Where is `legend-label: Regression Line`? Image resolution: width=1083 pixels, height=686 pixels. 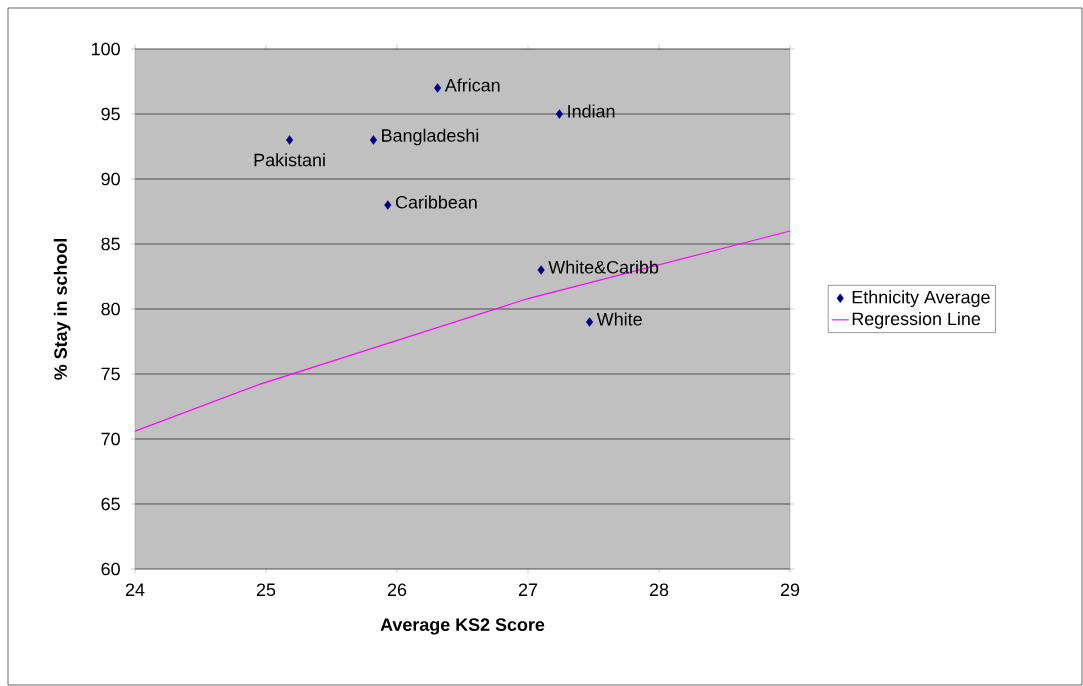 legend-label: Regression Line is located at coordinates (916, 320).